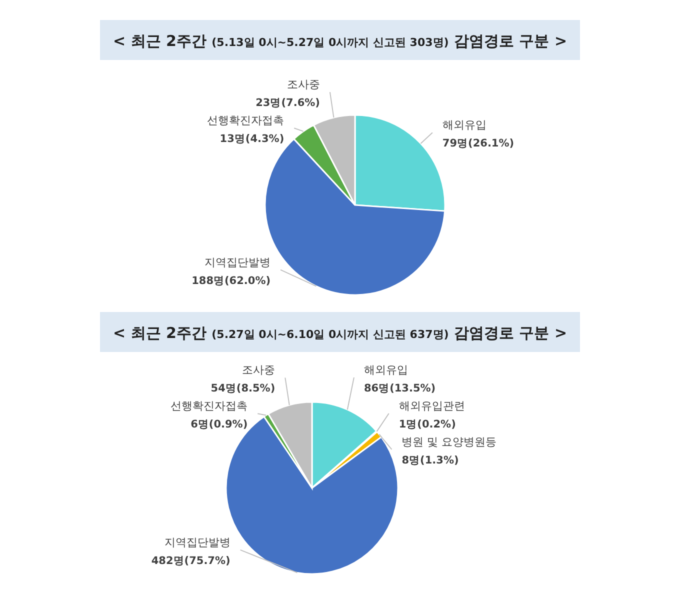 This screenshot has width=680, height=594. Describe the element at coordinates (243, 388) in the screenshot. I see `data-label: 54명(8.5%)` at that location.